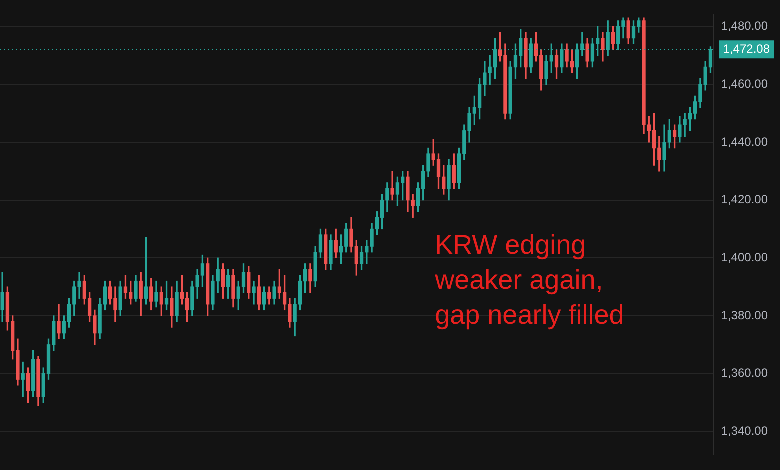 This screenshot has height=470, width=780. Describe the element at coordinates (744, 373) in the screenshot. I see `y-tick-label: 1,360.00` at that location.